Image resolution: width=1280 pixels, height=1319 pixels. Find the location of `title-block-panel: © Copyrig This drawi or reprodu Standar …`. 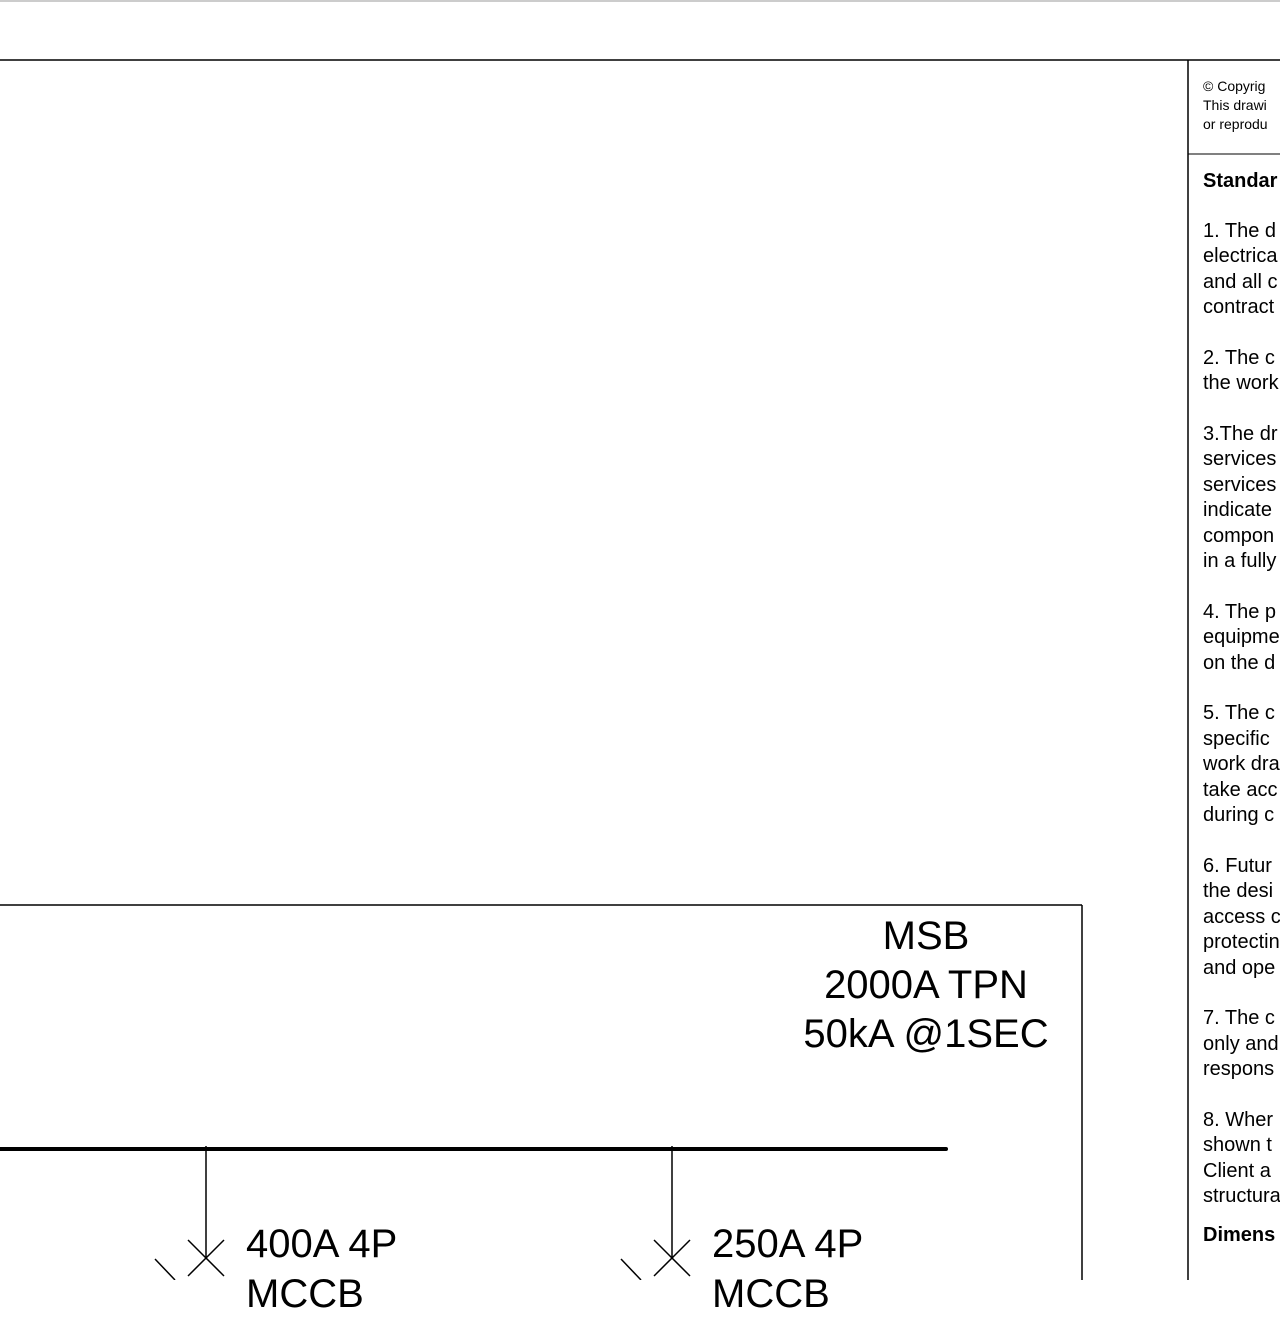

title-block-panel: © Copyrig This drawi or reprodu Standar … is located at coordinates (1234, 670).